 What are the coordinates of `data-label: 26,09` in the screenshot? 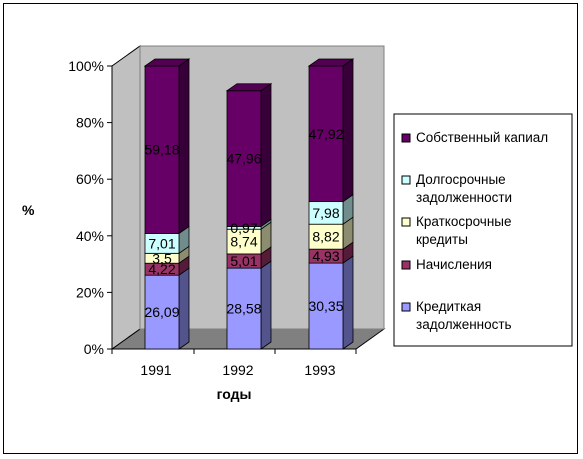 It's located at (161, 312).